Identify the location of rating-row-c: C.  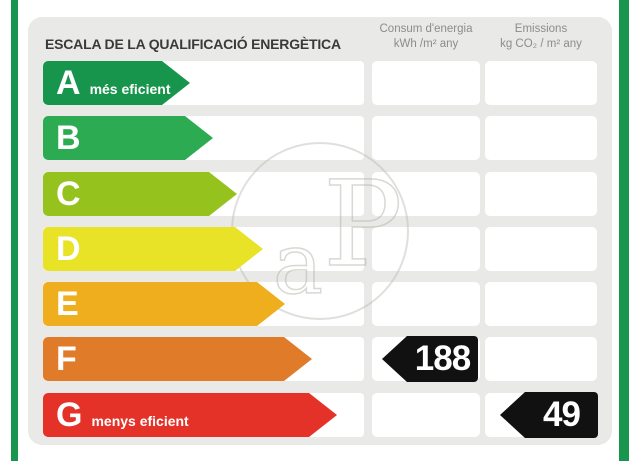
(320, 194).